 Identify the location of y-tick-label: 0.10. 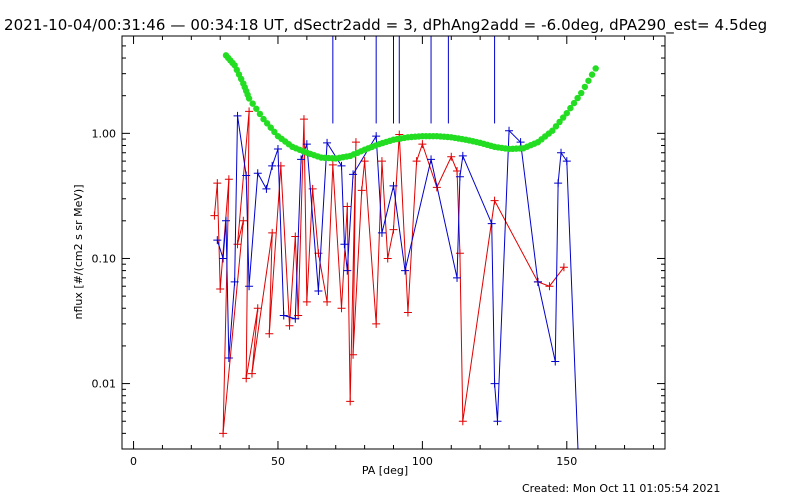
(104, 258).